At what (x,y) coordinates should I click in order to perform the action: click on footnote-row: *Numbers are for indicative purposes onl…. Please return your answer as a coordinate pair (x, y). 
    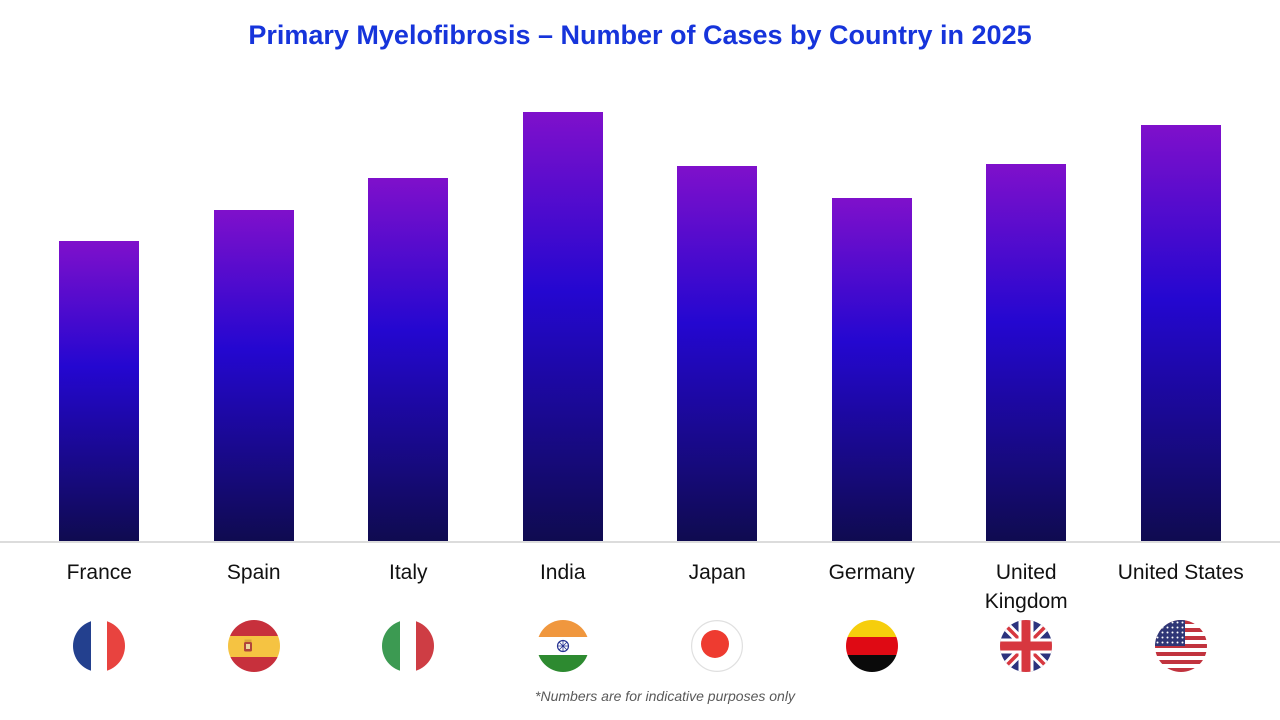
    Looking at the image, I should click on (640, 697).